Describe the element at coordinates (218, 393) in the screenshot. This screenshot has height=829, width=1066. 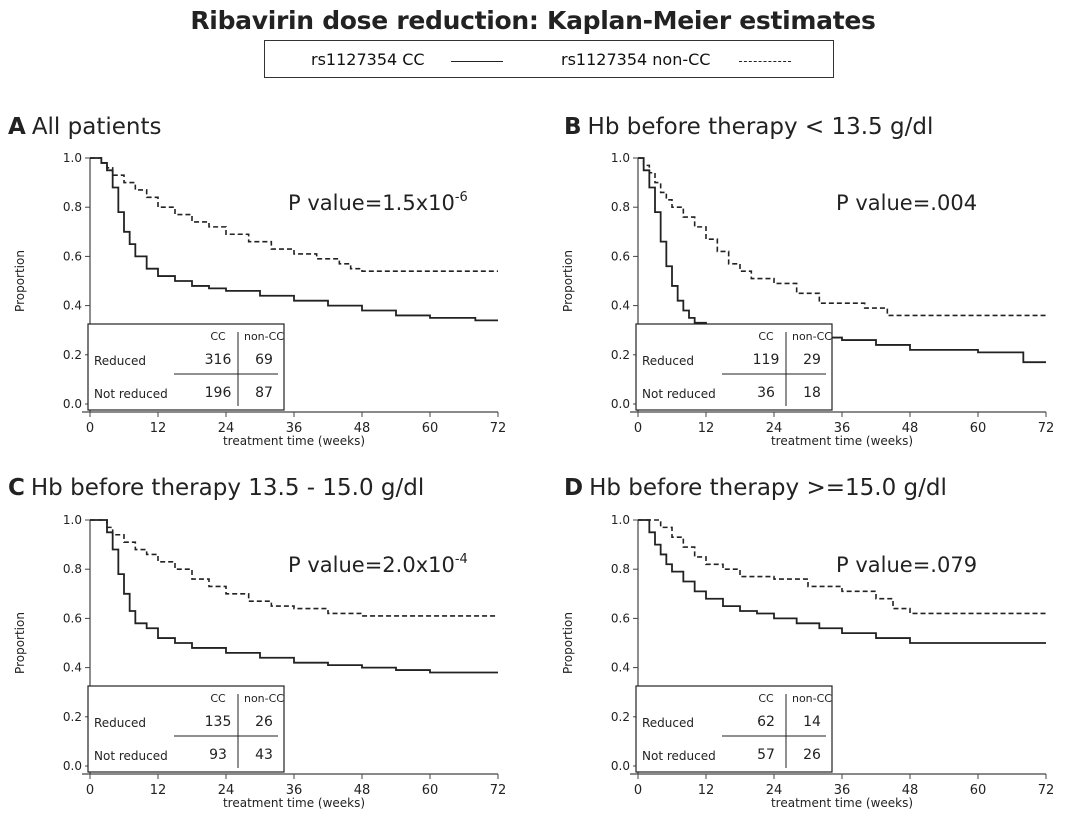
I see `table-cell: 196` at that location.